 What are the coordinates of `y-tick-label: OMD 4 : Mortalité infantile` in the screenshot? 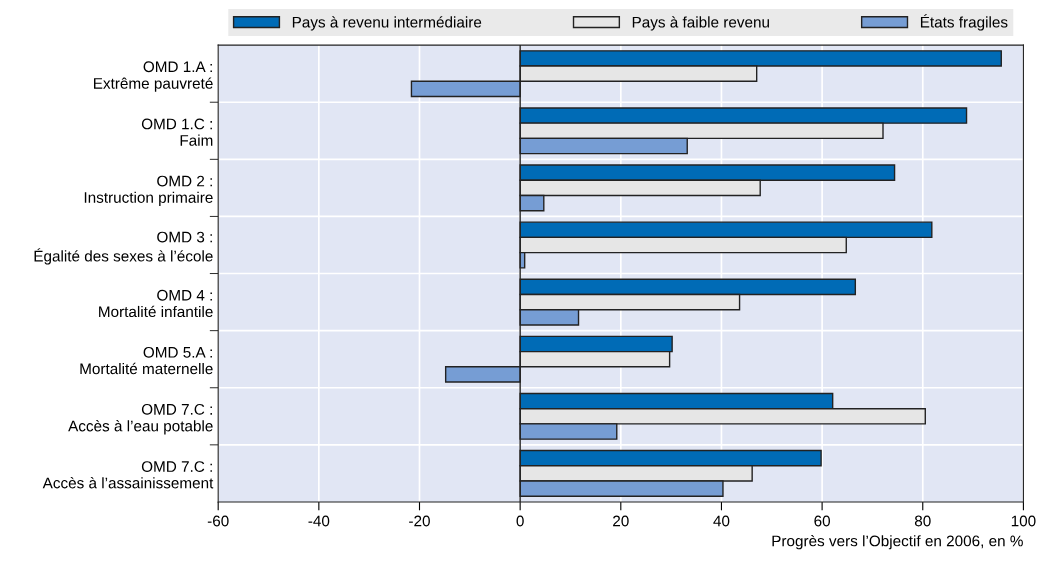 It's located at (156, 303).